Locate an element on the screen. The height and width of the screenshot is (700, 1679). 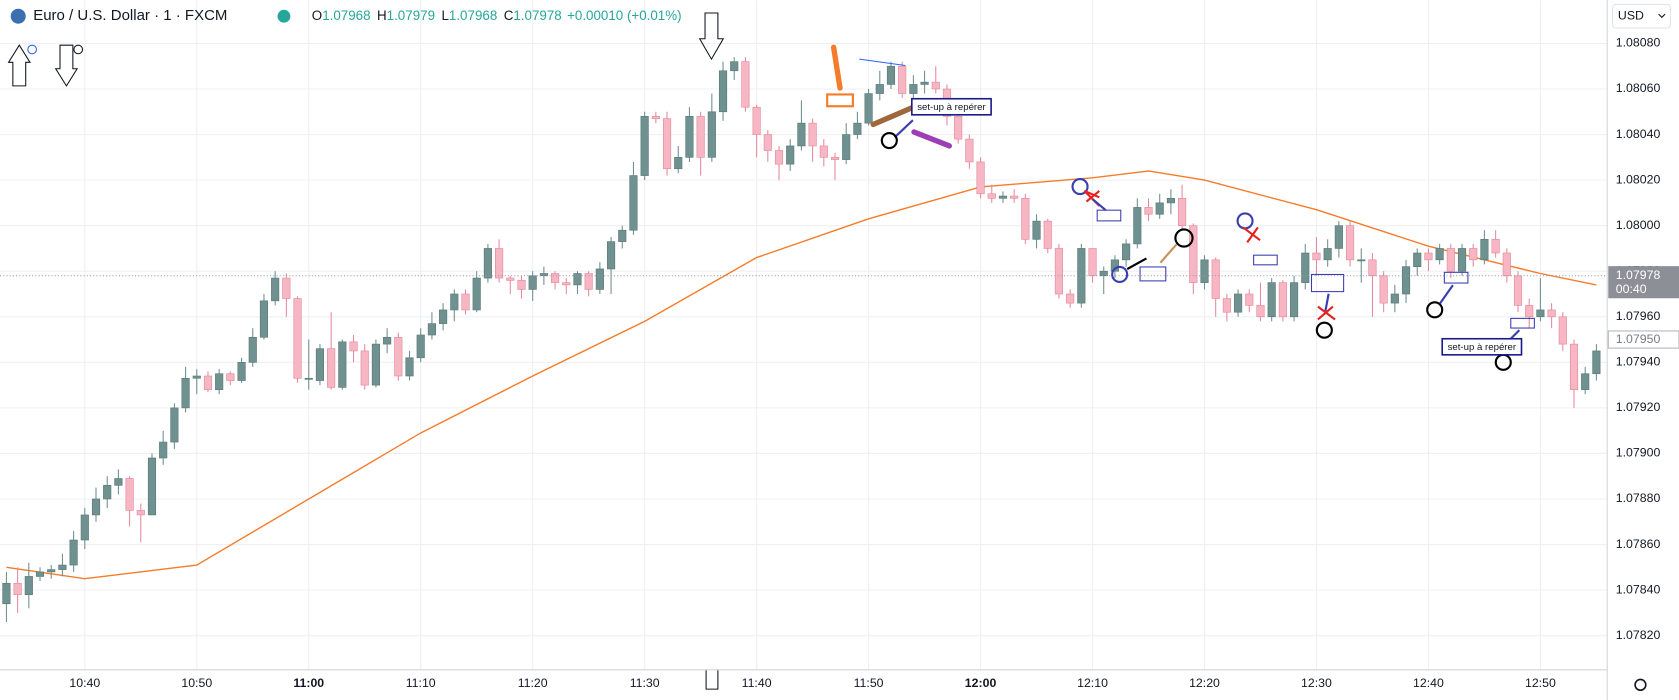
settings-icon is located at coordinates (1640, 684).